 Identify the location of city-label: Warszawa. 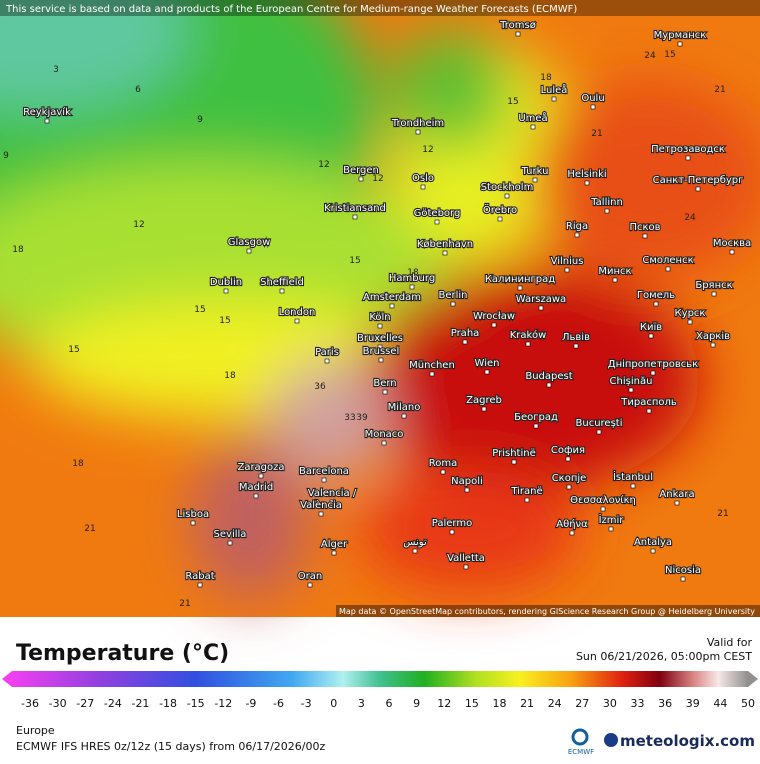
(541, 299).